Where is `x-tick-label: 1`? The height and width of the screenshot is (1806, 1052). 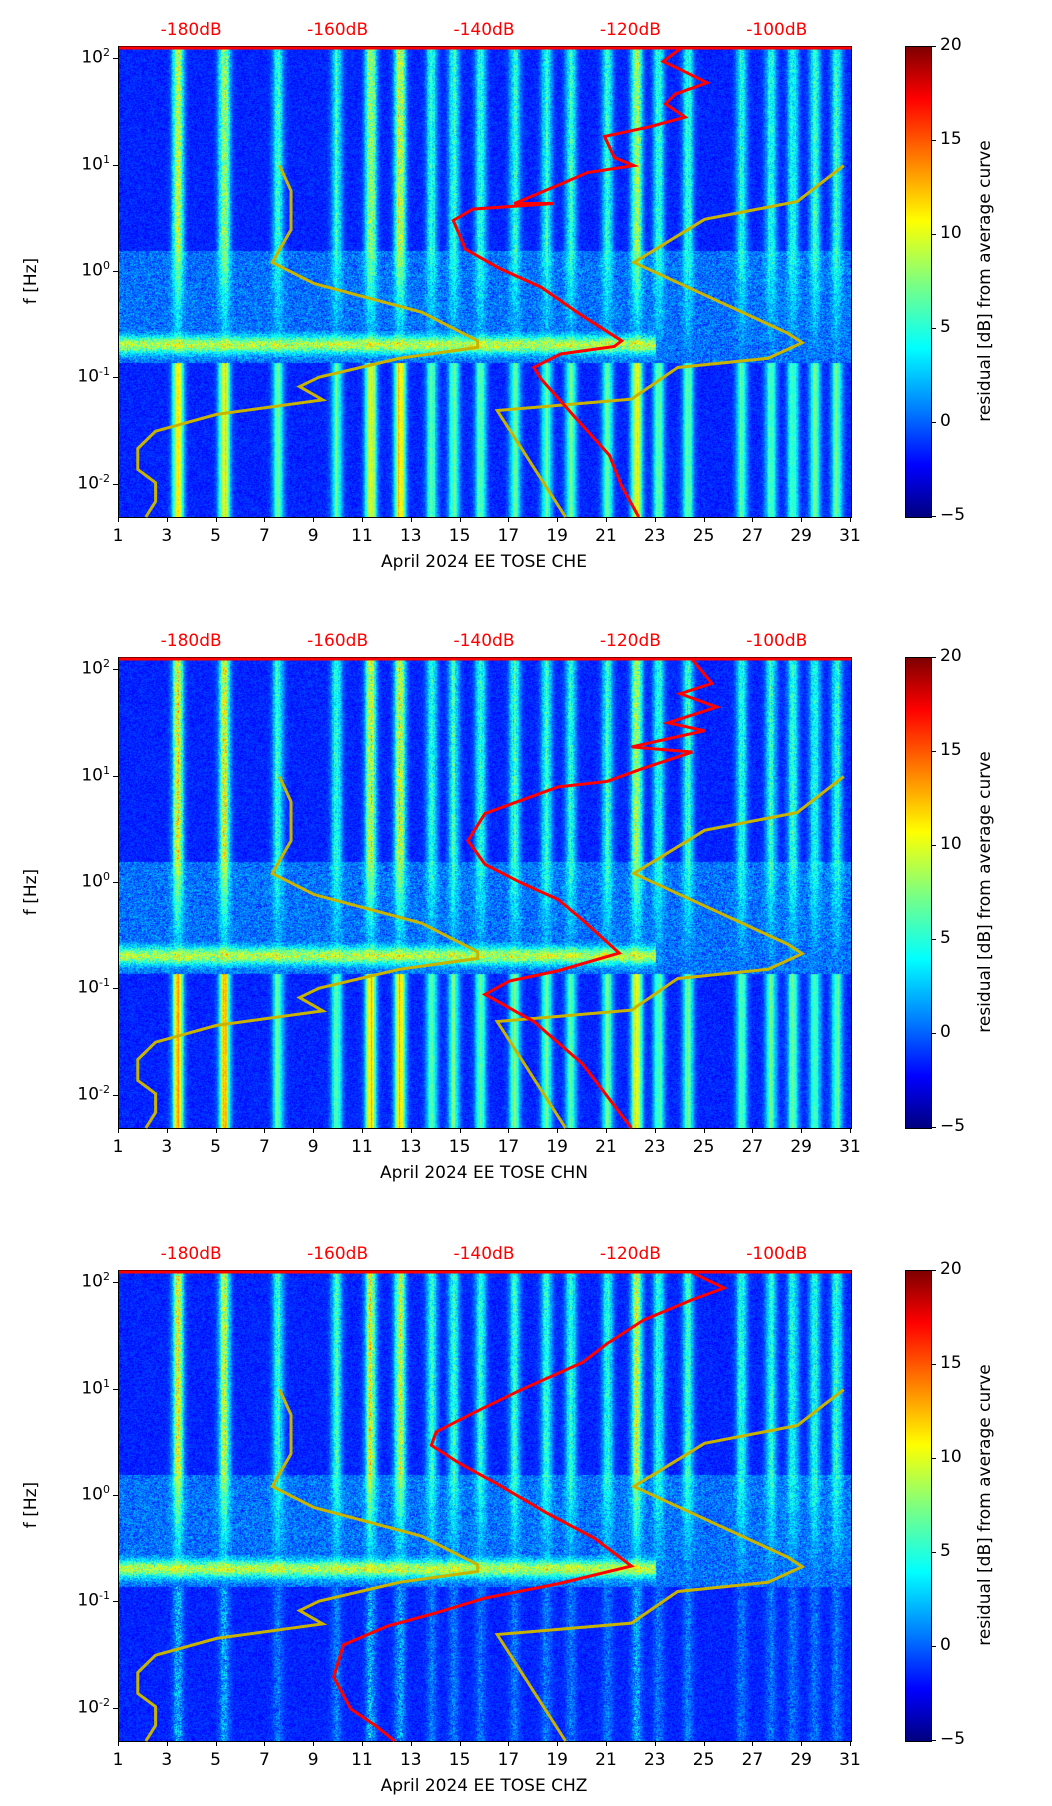 x-tick-label: 1 is located at coordinates (118, 536).